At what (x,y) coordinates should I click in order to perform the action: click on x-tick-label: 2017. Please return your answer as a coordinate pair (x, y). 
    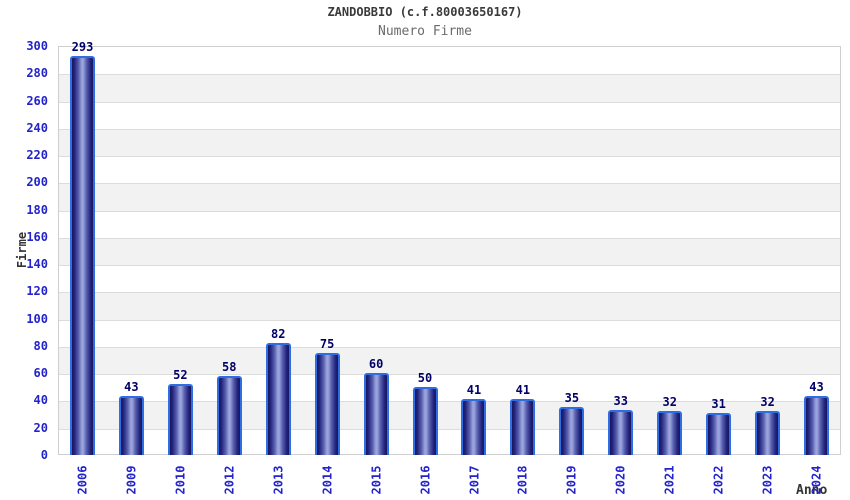
    Looking at the image, I should click on (474, 480).